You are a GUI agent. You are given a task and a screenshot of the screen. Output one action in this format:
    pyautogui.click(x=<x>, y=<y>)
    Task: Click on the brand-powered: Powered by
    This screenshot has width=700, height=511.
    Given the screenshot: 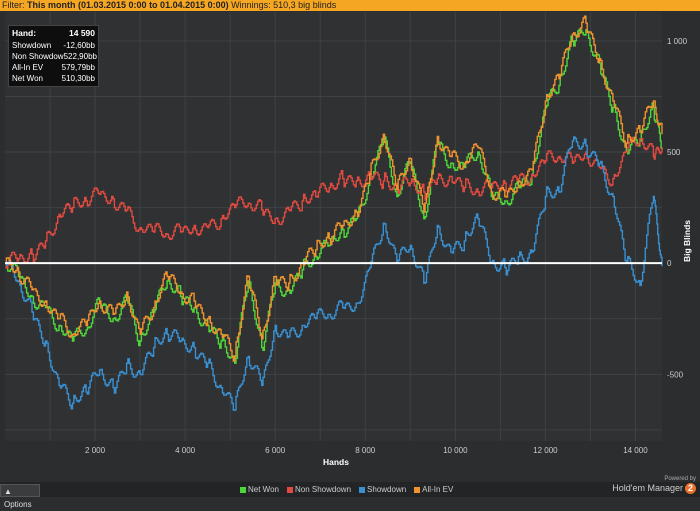 What is the action you would take?
    pyautogui.click(x=680, y=479)
    